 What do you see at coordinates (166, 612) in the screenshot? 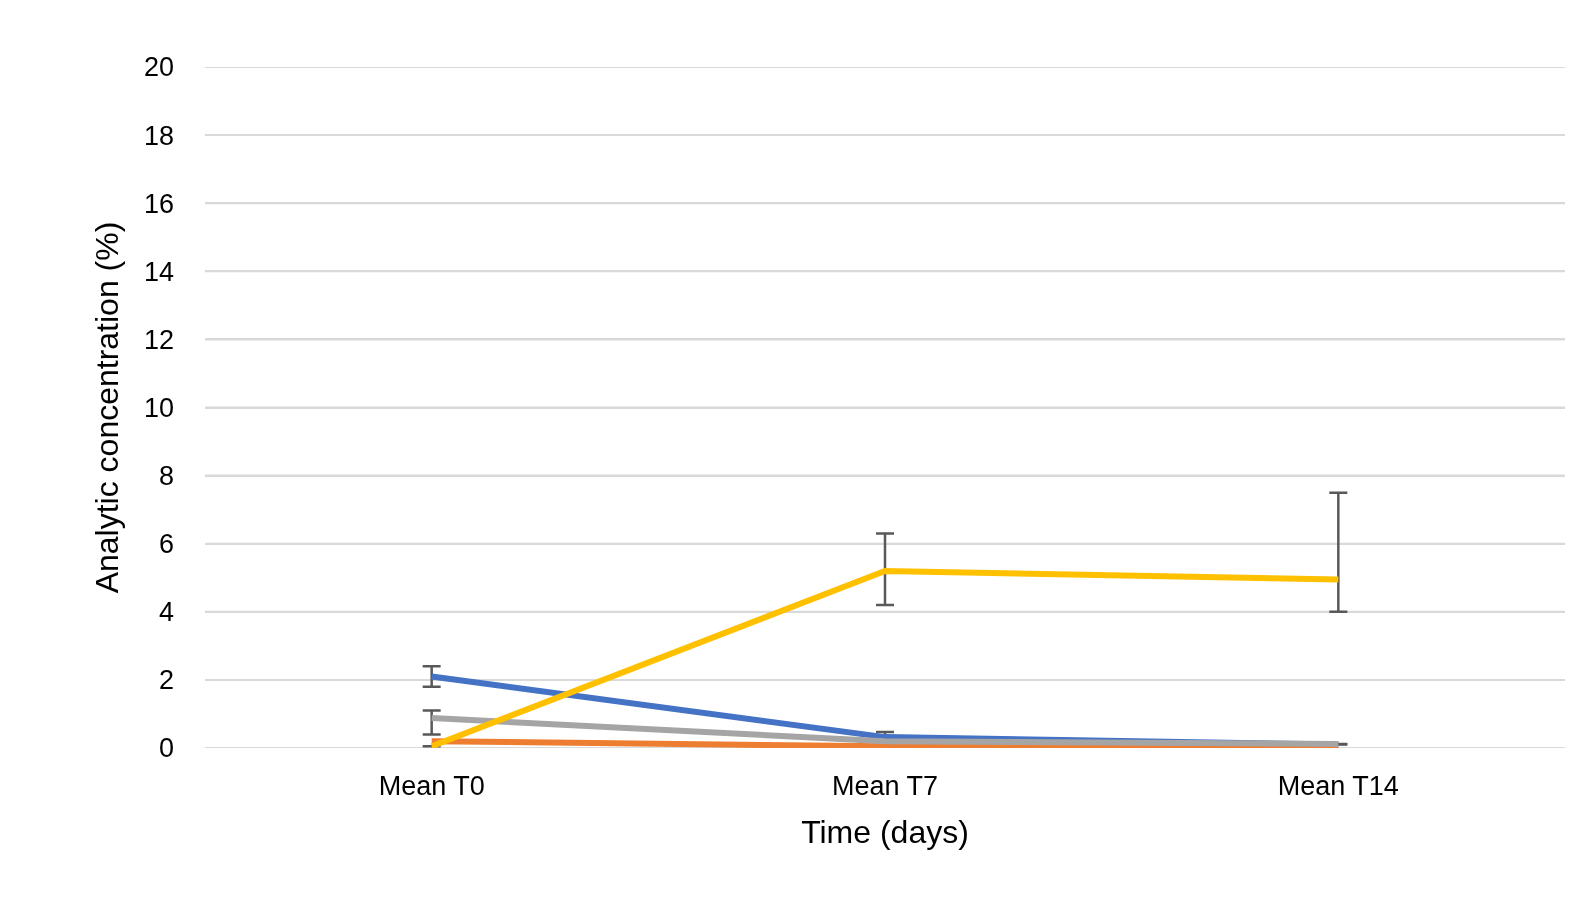
I see `y-tick-label: 4` at bounding box center [166, 612].